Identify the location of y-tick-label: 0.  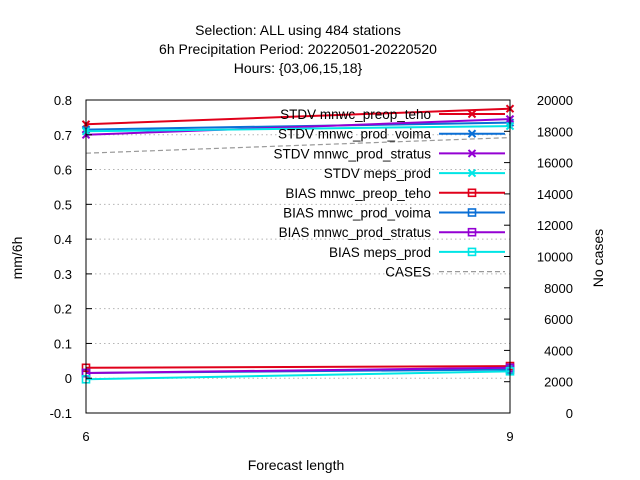
(68, 378).